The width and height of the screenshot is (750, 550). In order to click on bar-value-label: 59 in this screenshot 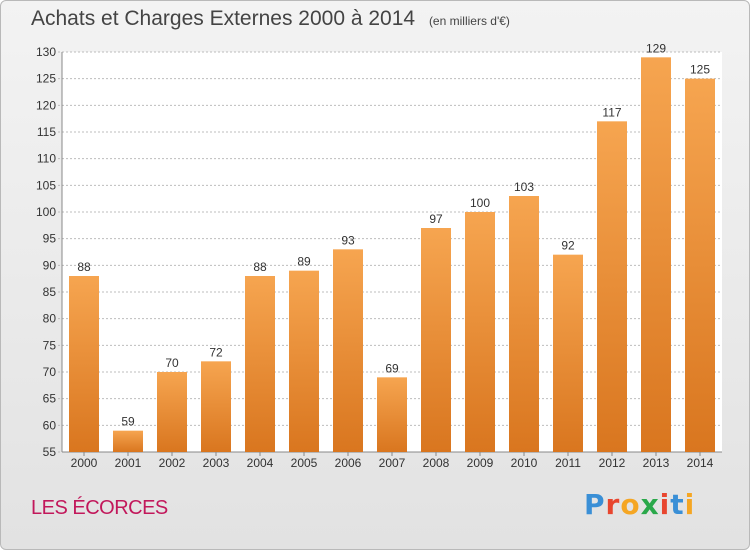, I will do `click(128, 422)`.